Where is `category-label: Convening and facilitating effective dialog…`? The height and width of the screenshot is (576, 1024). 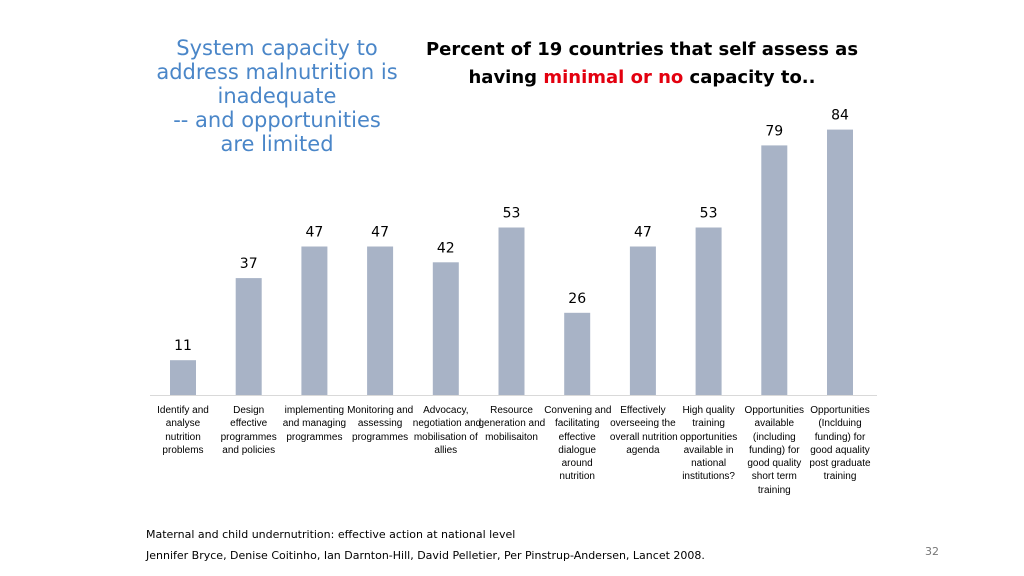
category-label: Convening and facilitating effective dialog… is located at coordinates (578, 444).